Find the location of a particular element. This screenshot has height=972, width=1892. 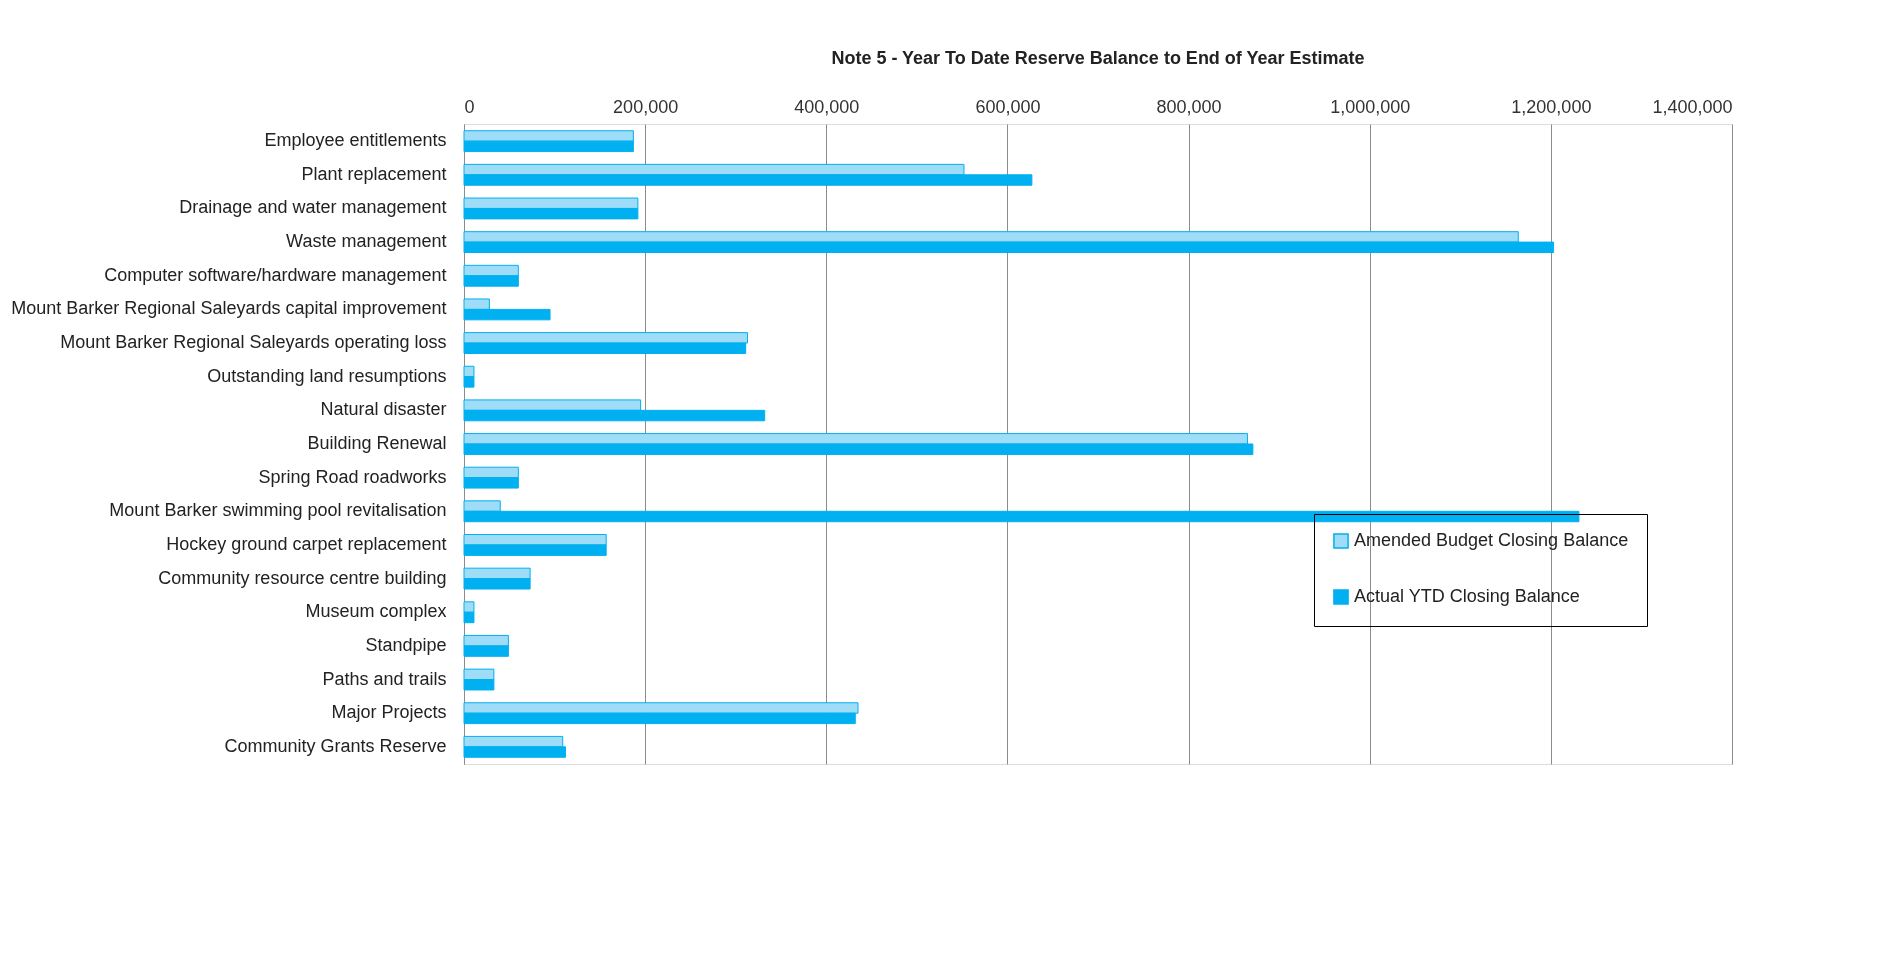

y-tick-label: Building Renewal is located at coordinates (377, 443).